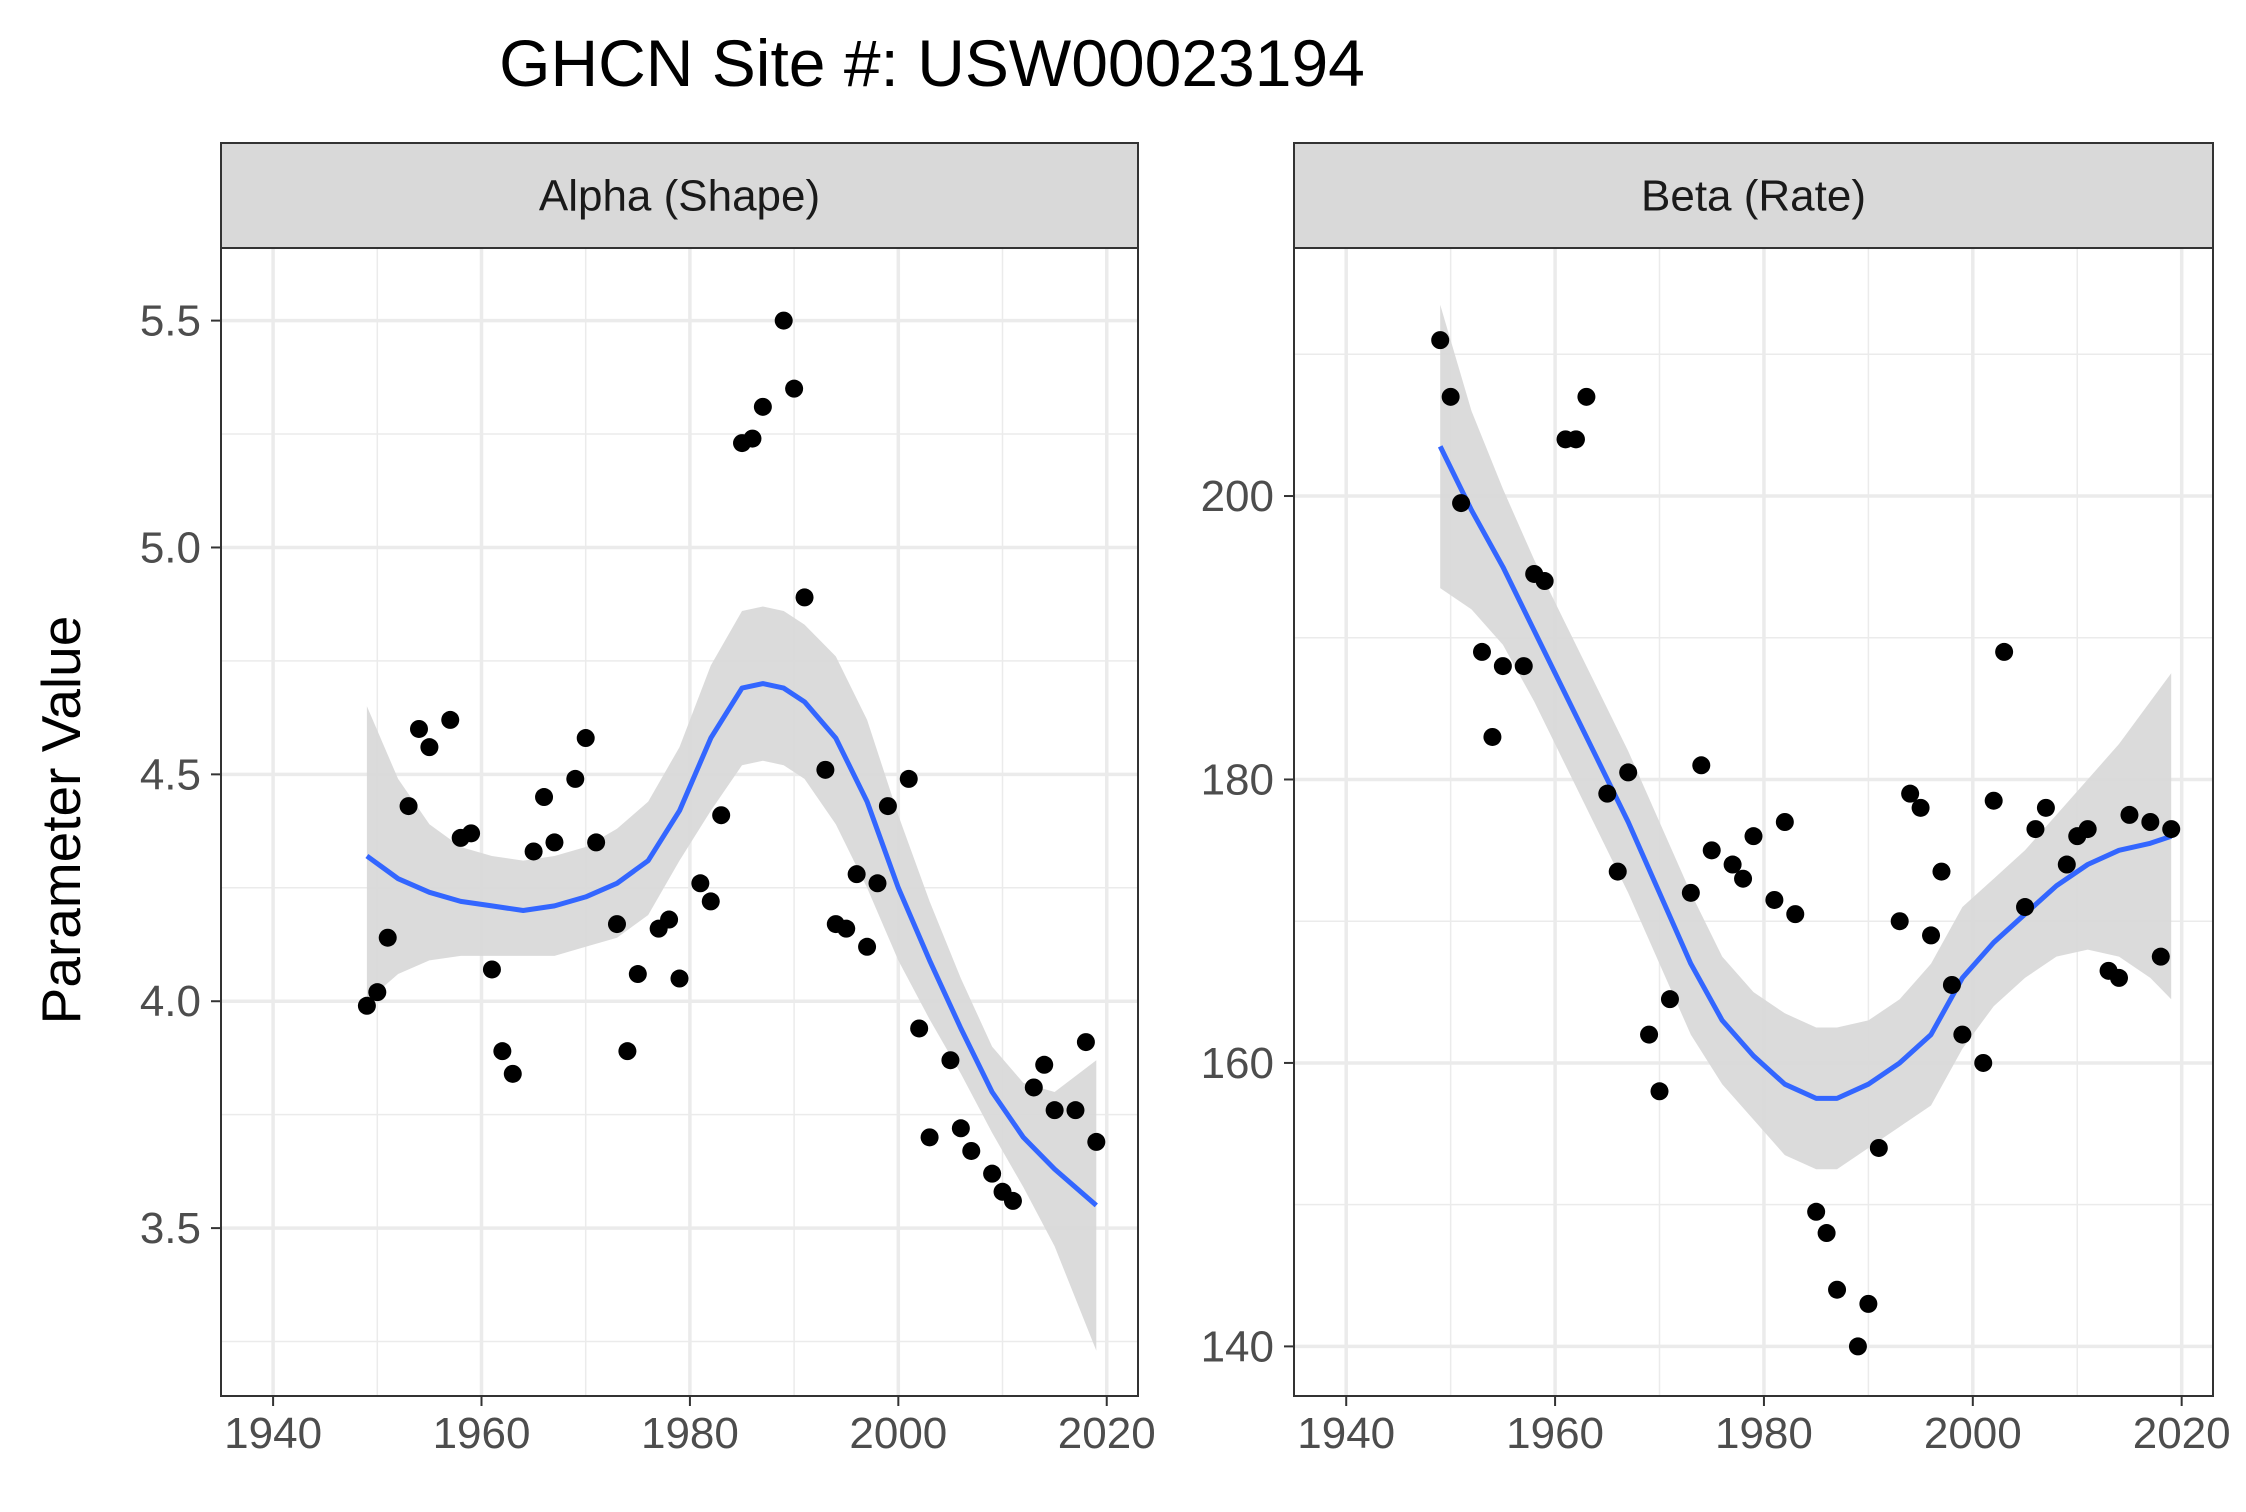 This screenshot has width=2246, height=1512. What do you see at coordinates (170, 774) in the screenshot?
I see `y-tick-label: 4.5` at bounding box center [170, 774].